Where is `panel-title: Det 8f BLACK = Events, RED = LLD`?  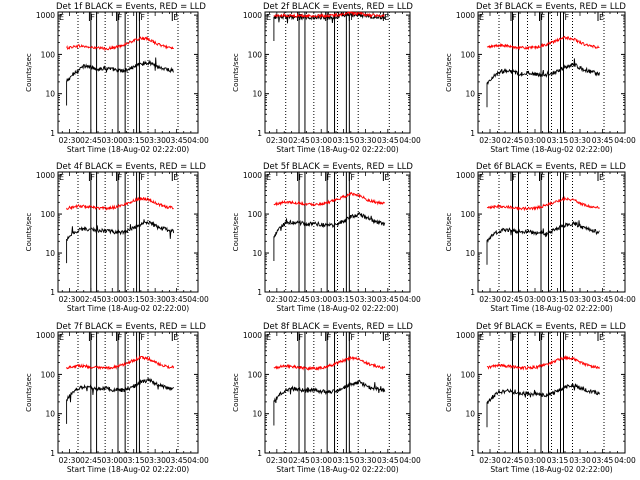 panel-title: Det 8f BLACK = Events, RED = LLD is located at coordinates (338, 327).